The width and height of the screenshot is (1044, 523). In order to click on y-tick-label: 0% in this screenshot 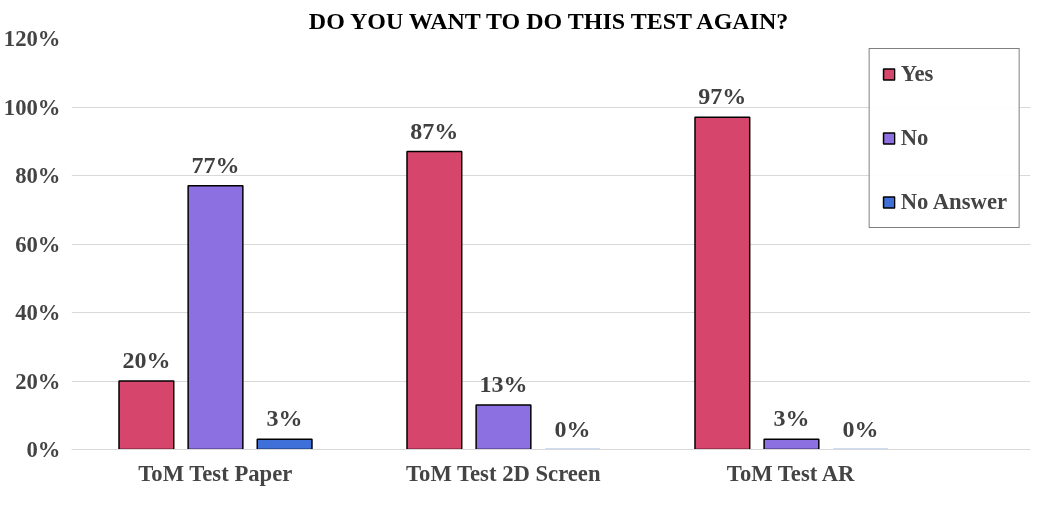, I will do `click(43, 449)`.